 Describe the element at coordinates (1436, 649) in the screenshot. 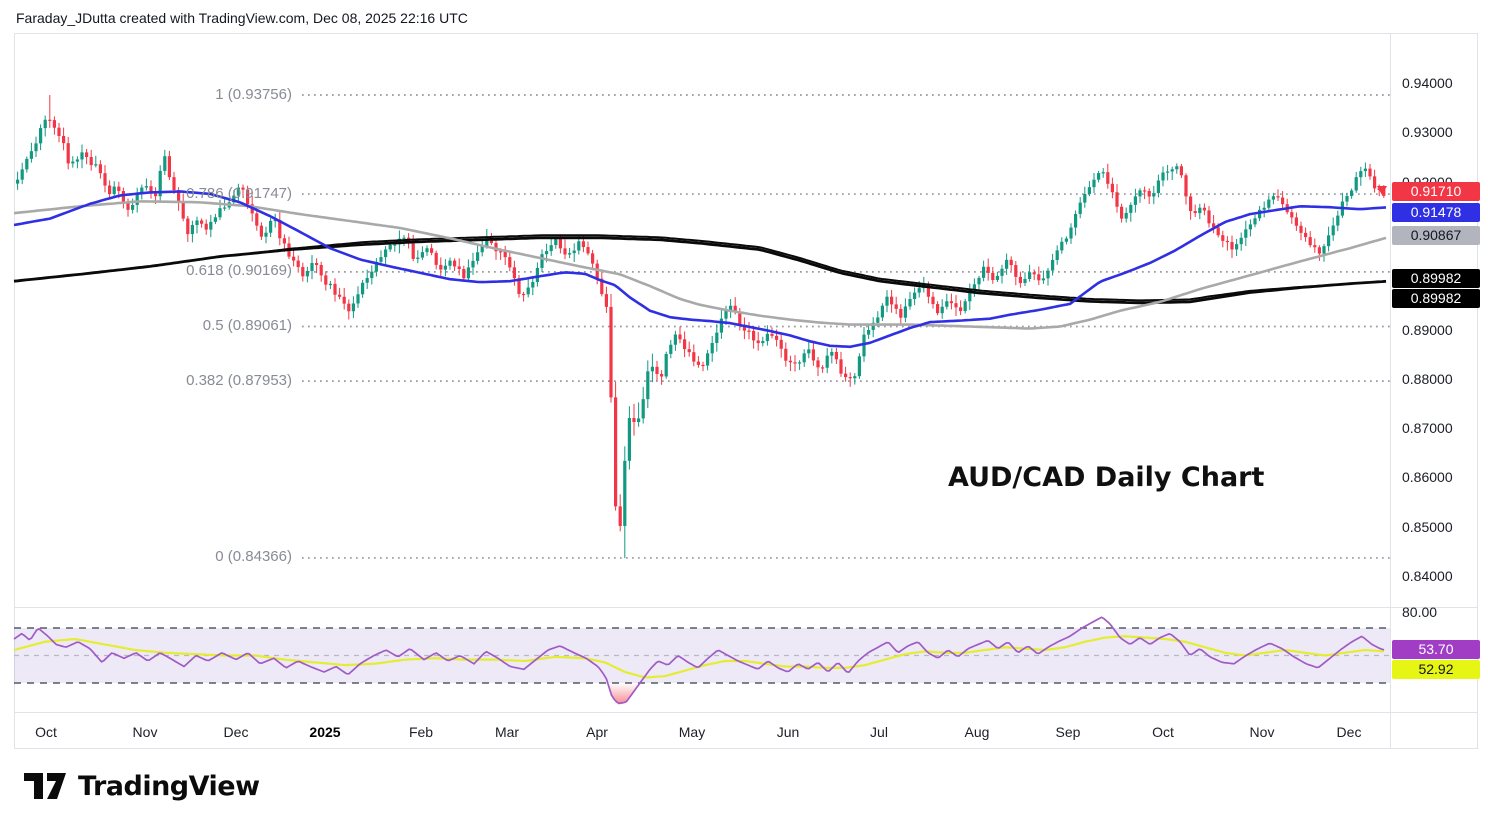

I see `price-badge: 53.70` at that location.